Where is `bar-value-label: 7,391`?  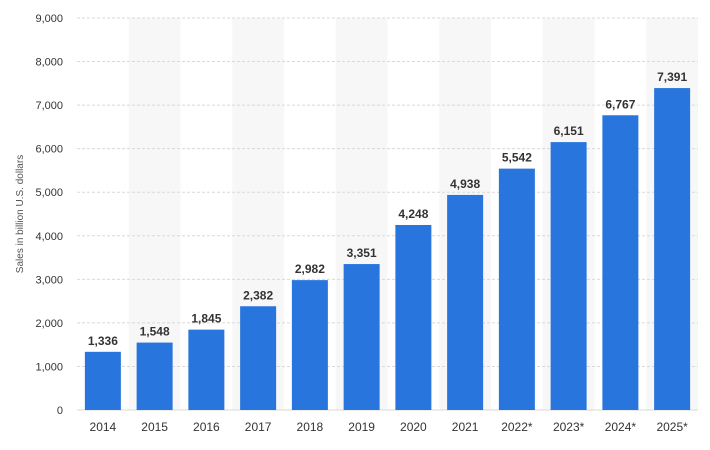
bar-value-label: 7,391 is located at coordinates (672, 77).